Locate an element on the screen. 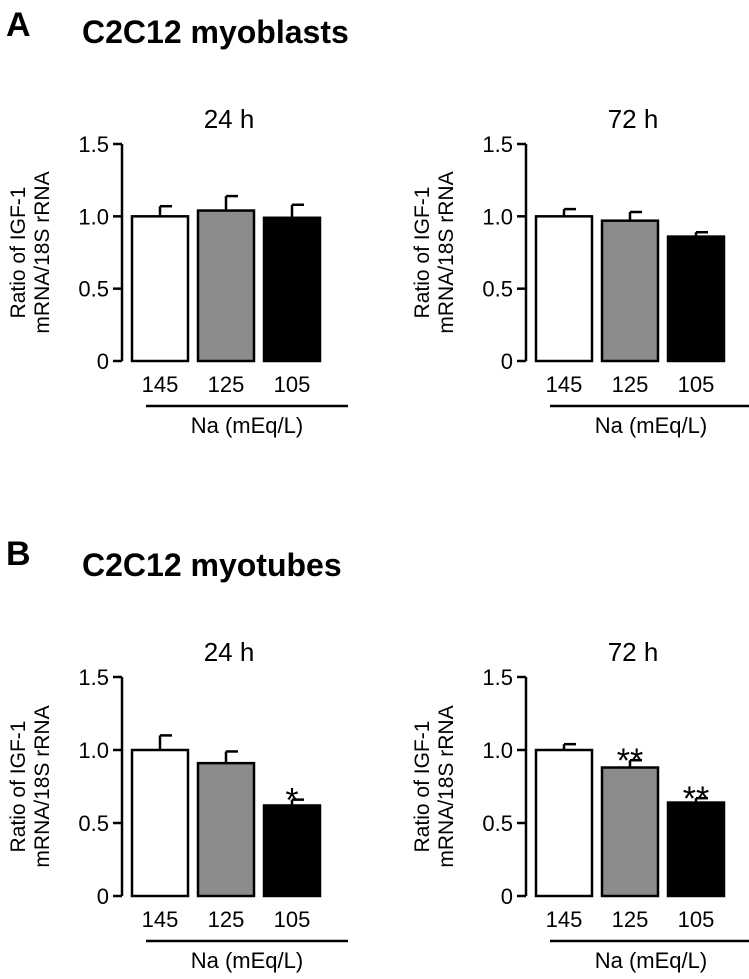 This screenshot has height=979, width=749. significance-marker: * is located at coordinates (291, 801).